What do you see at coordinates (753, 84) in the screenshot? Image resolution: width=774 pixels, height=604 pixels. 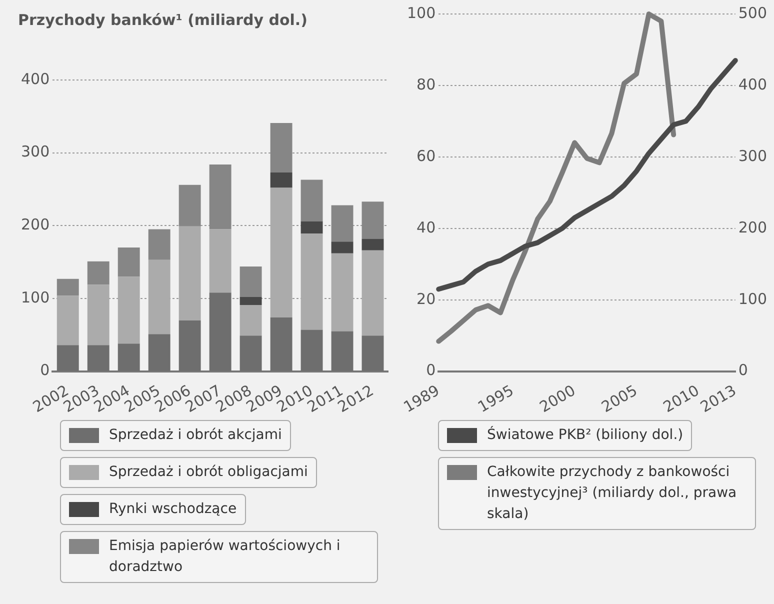 I see `y2-tick-label: 400` at bounding box center [753, 84].